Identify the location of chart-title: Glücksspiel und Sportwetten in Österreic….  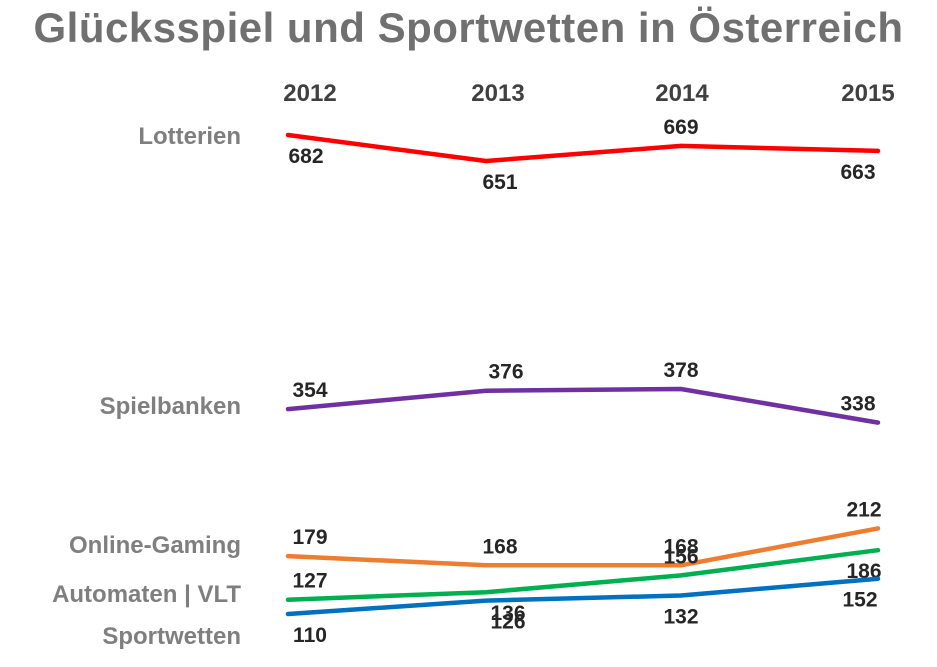
(468, 27).